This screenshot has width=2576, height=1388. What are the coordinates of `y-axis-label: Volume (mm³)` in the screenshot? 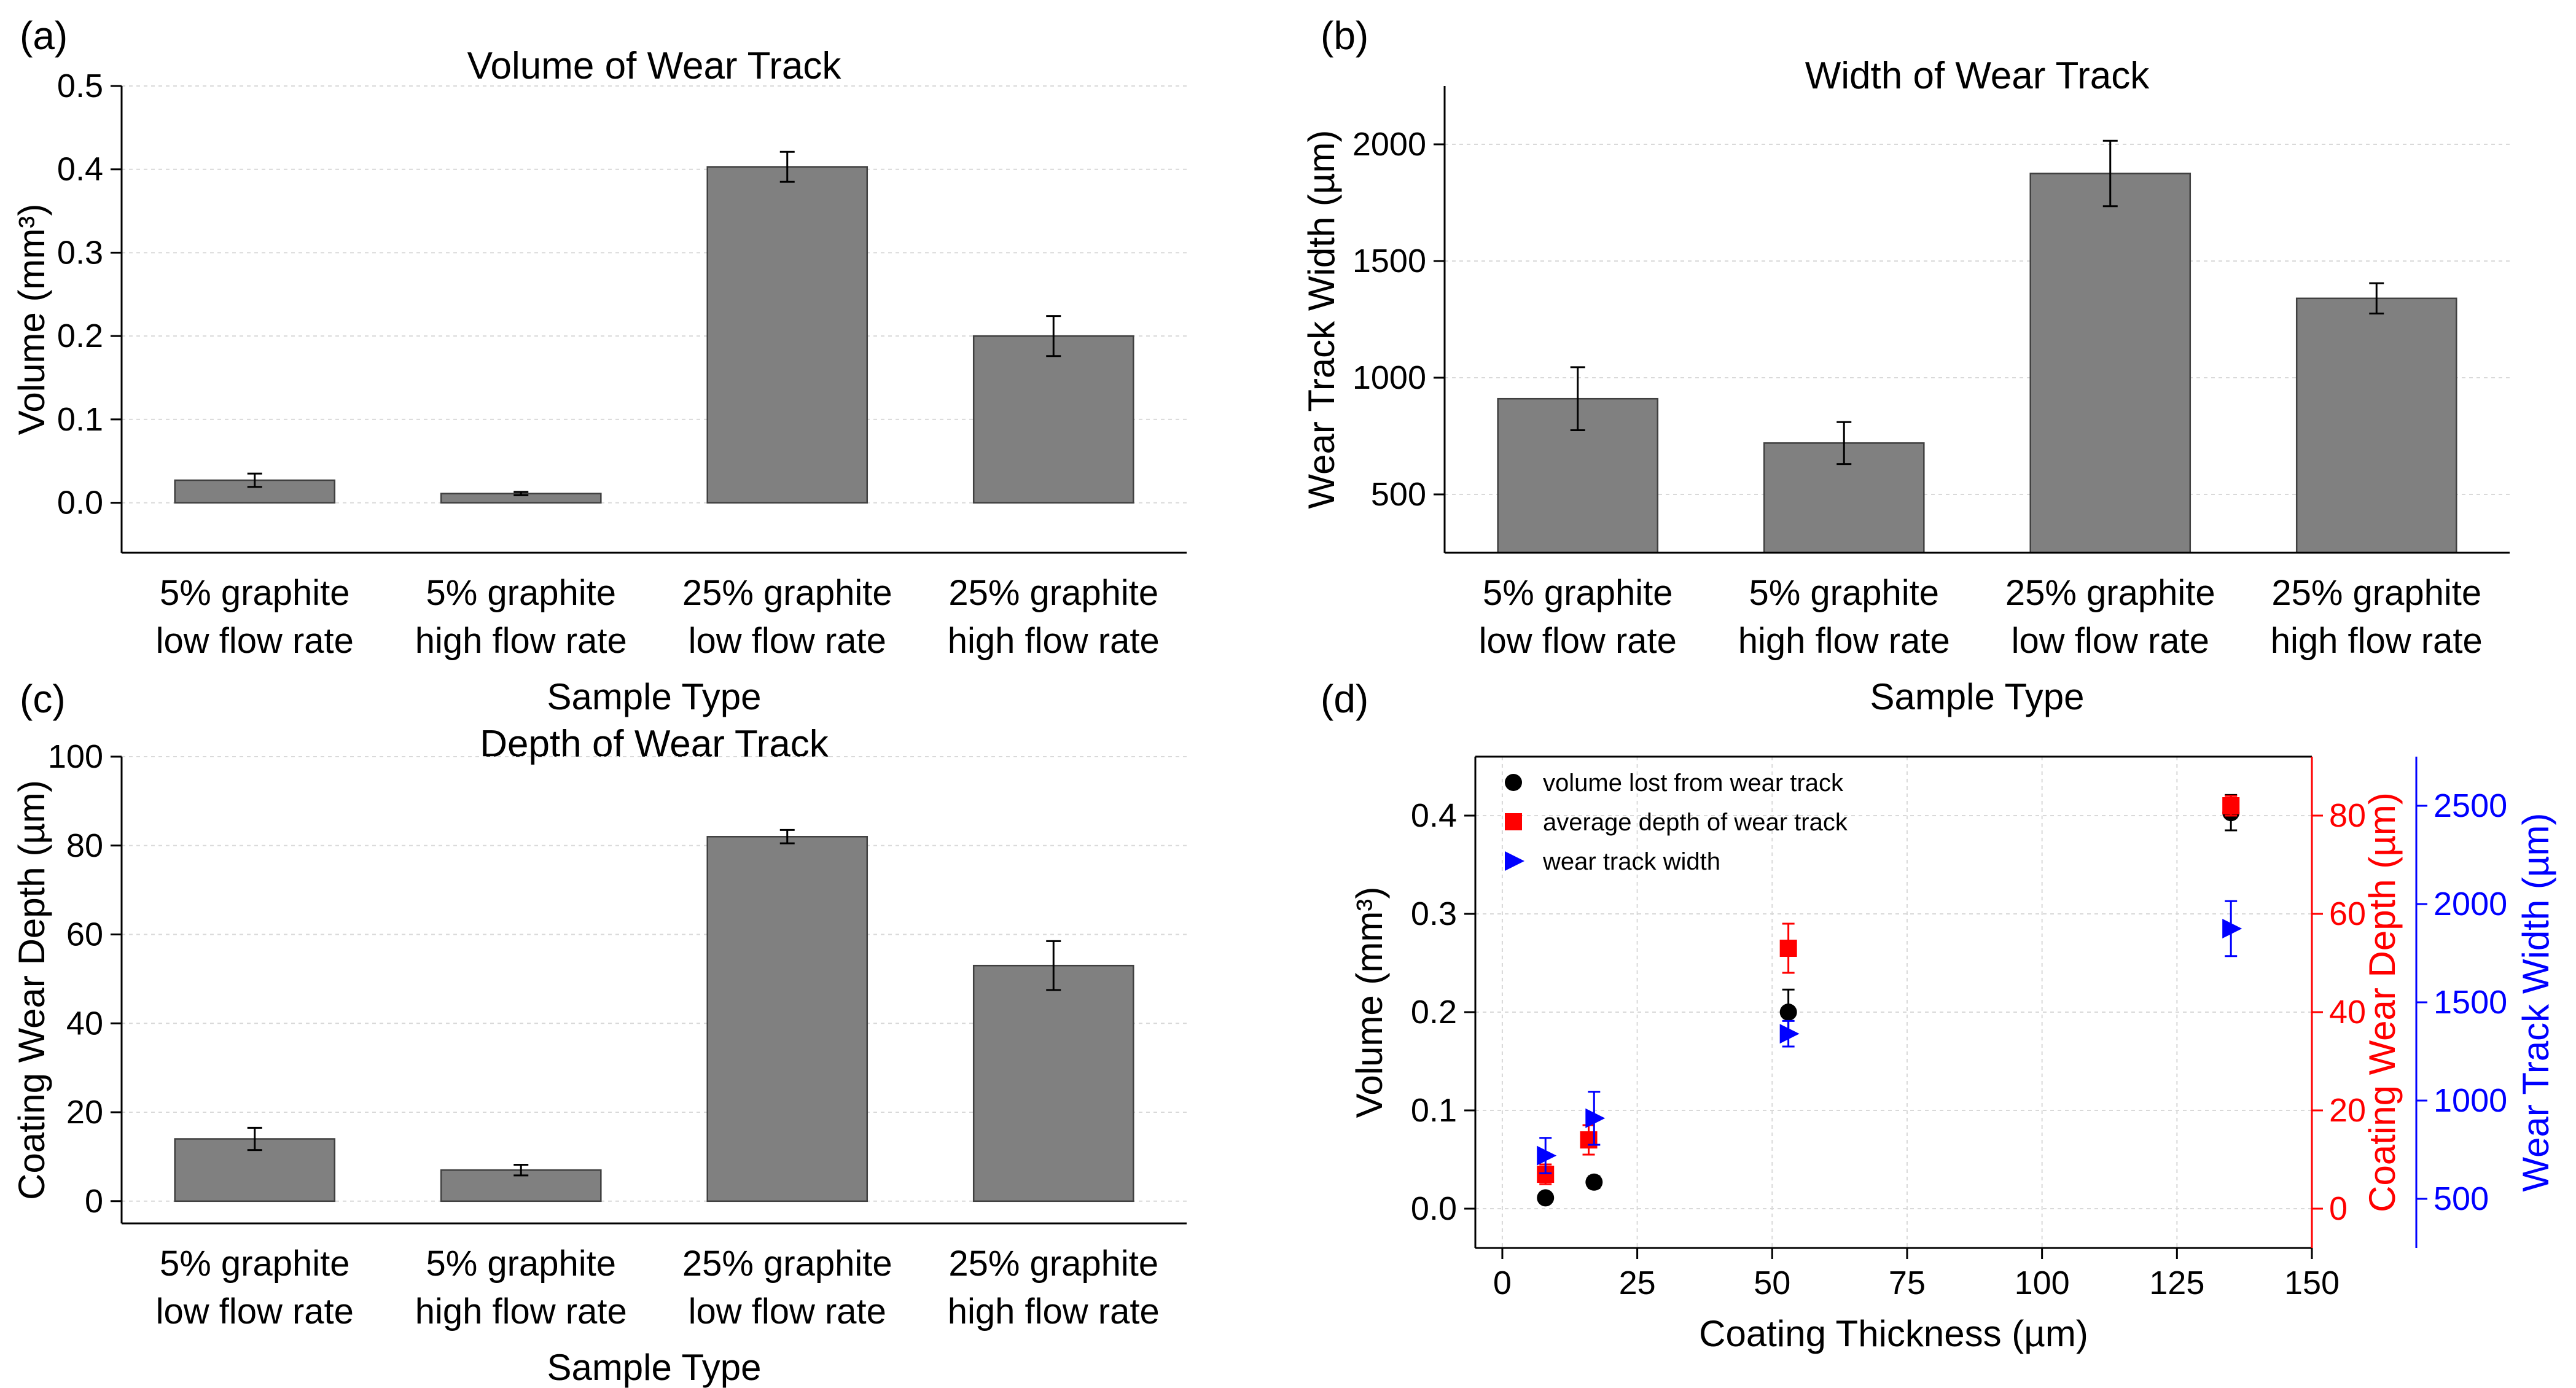 It's located at (31, 319).